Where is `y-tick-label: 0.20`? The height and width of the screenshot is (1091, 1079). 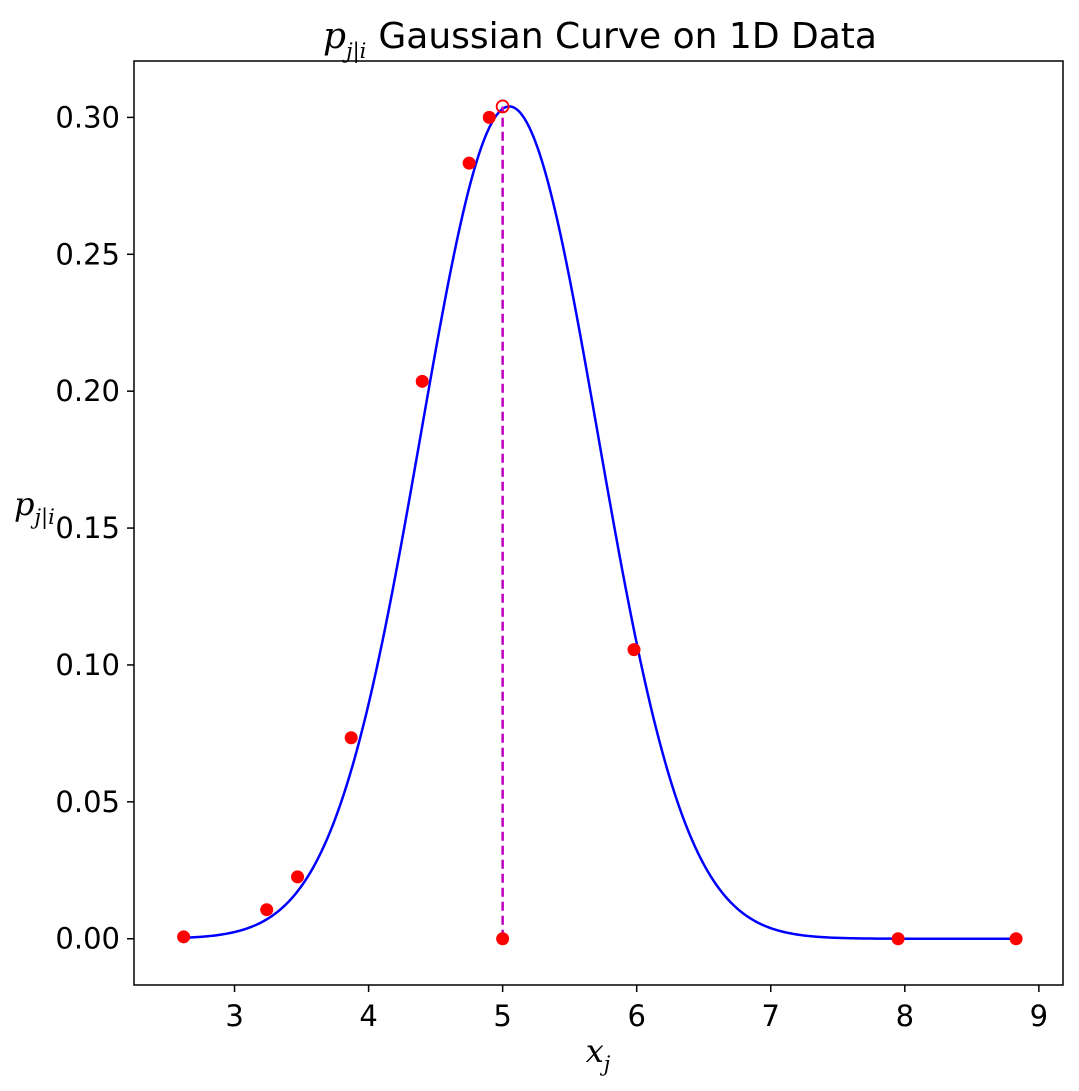 y-tick-label: 0.20 is located at coordinates (87, 391).